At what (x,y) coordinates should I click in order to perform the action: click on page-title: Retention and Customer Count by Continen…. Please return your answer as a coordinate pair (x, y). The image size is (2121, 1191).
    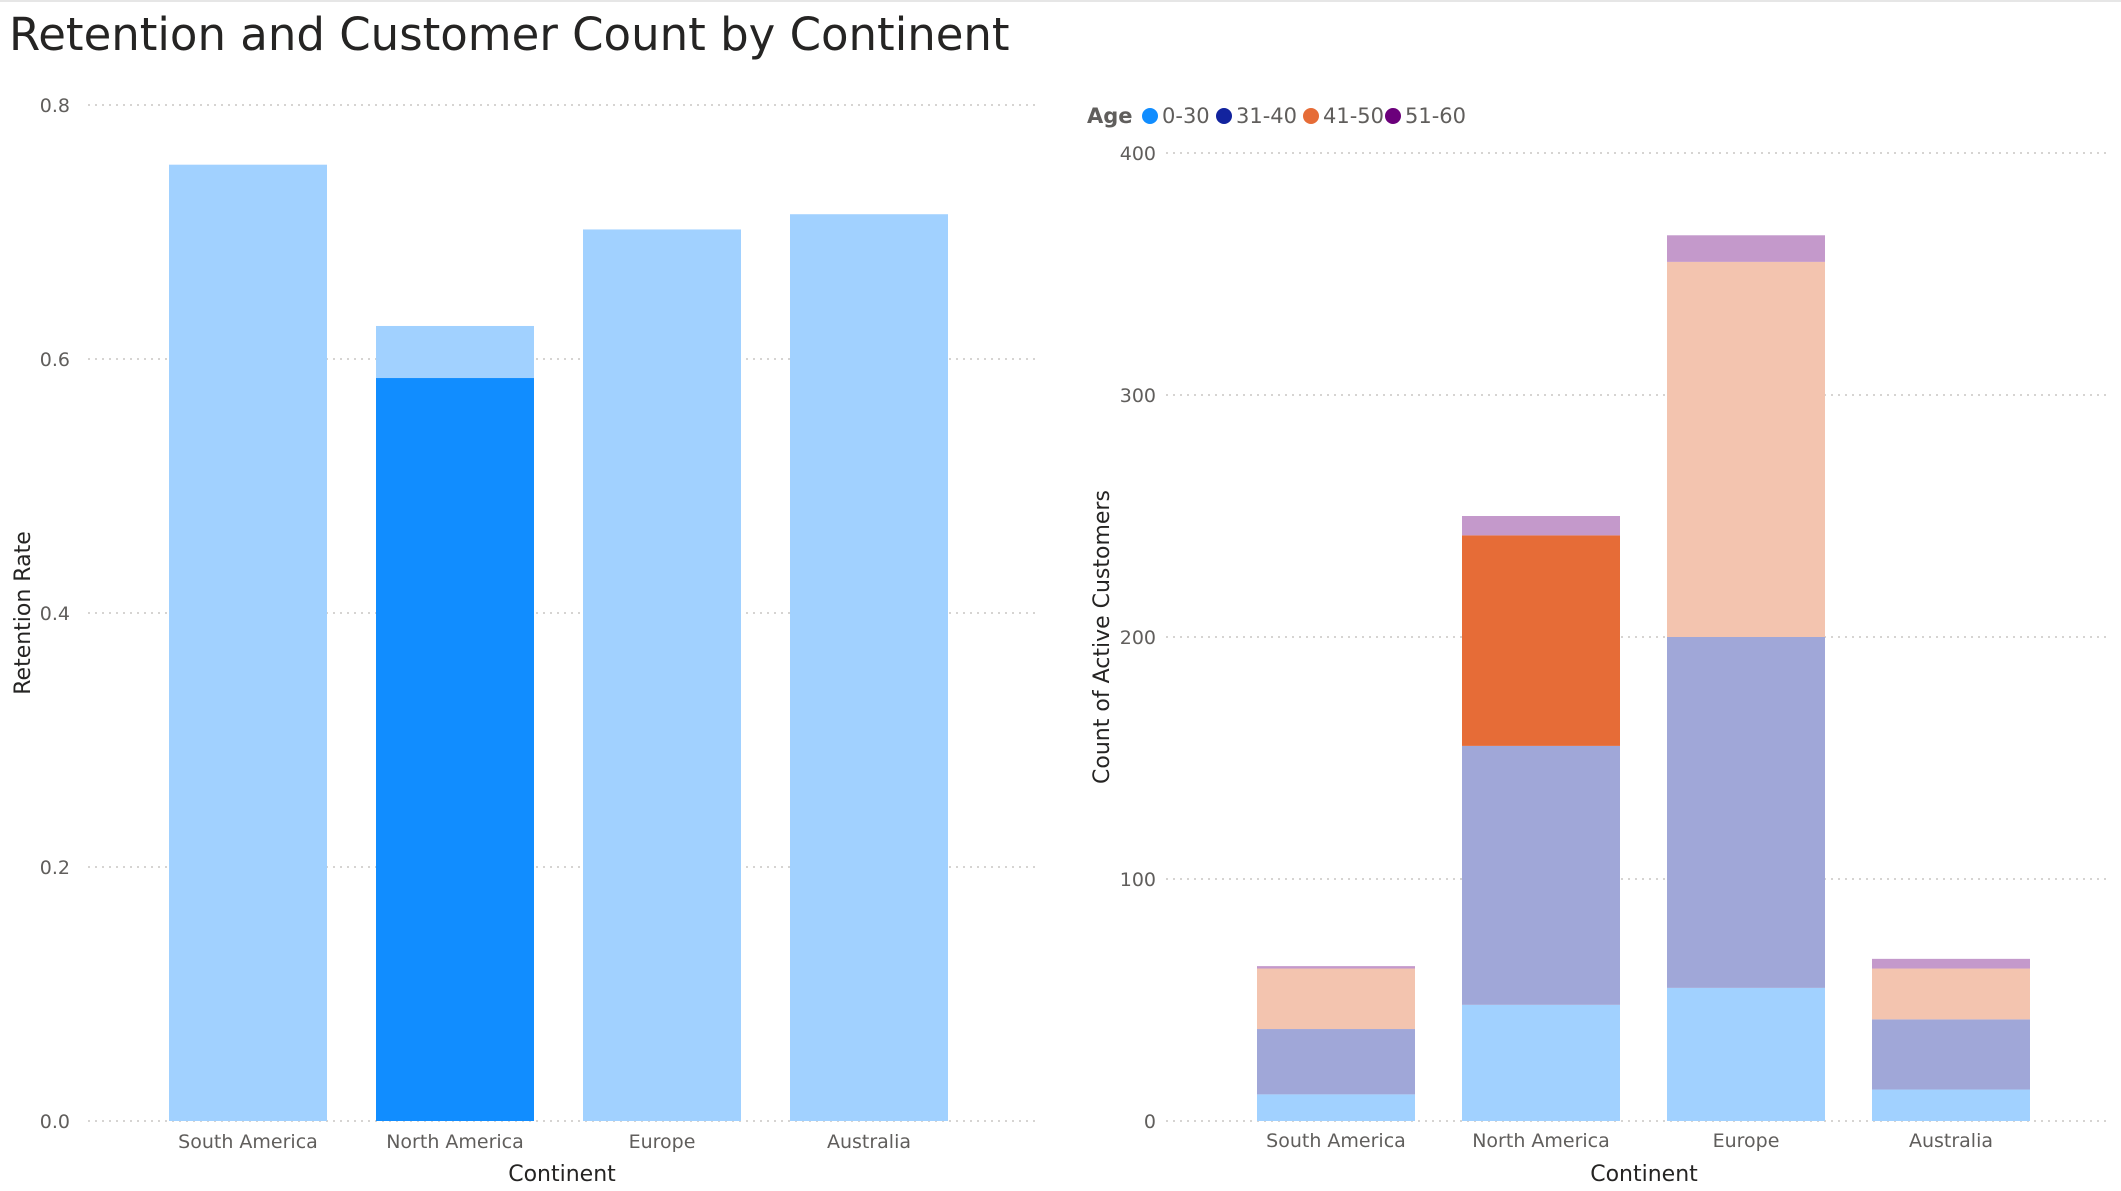
    Looking at the image, I should click on (509, 34).